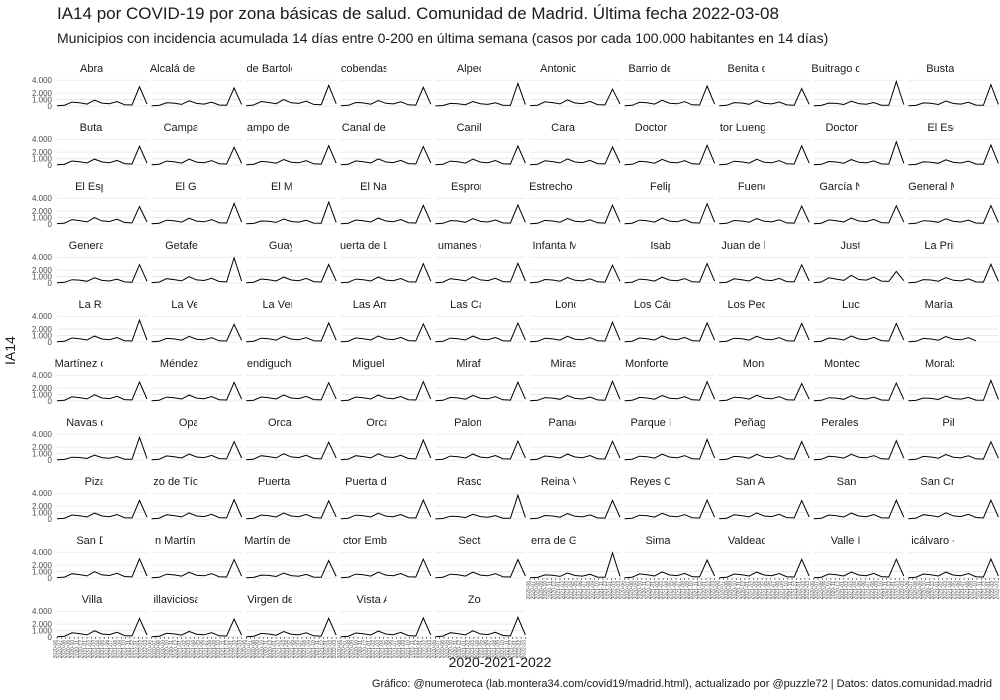 This screenshot has width=1000, height=700. What do you see at coordinates (413, 649) in the screenshot?
I see `x-tick-label: 2021-11` at bounding box center [413, 649].